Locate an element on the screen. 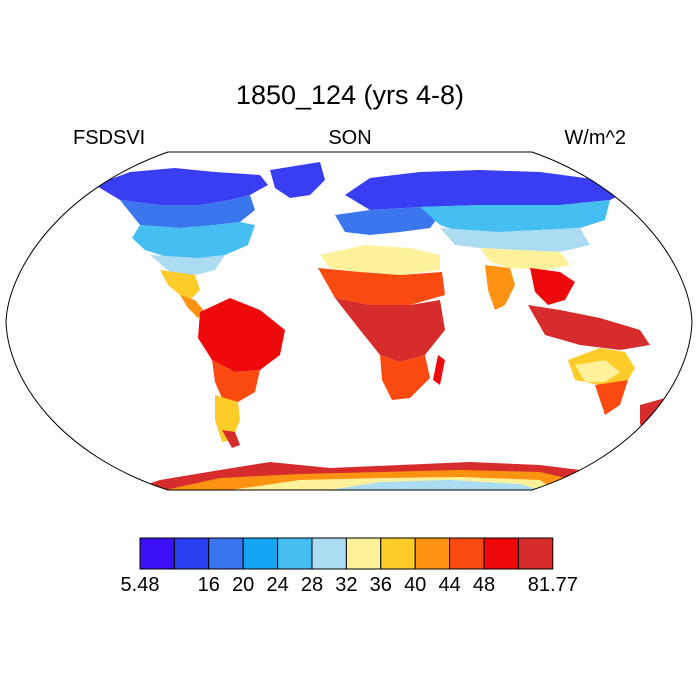  variable-label: FSDSVI is located at coordinates (109, 138).